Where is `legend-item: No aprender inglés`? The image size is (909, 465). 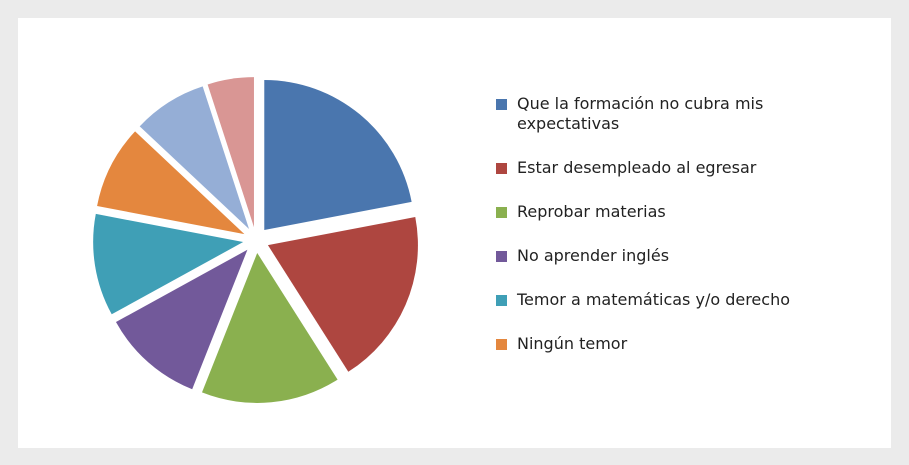 legend-item: No aprender inglés is located at coordinates (646, 256).